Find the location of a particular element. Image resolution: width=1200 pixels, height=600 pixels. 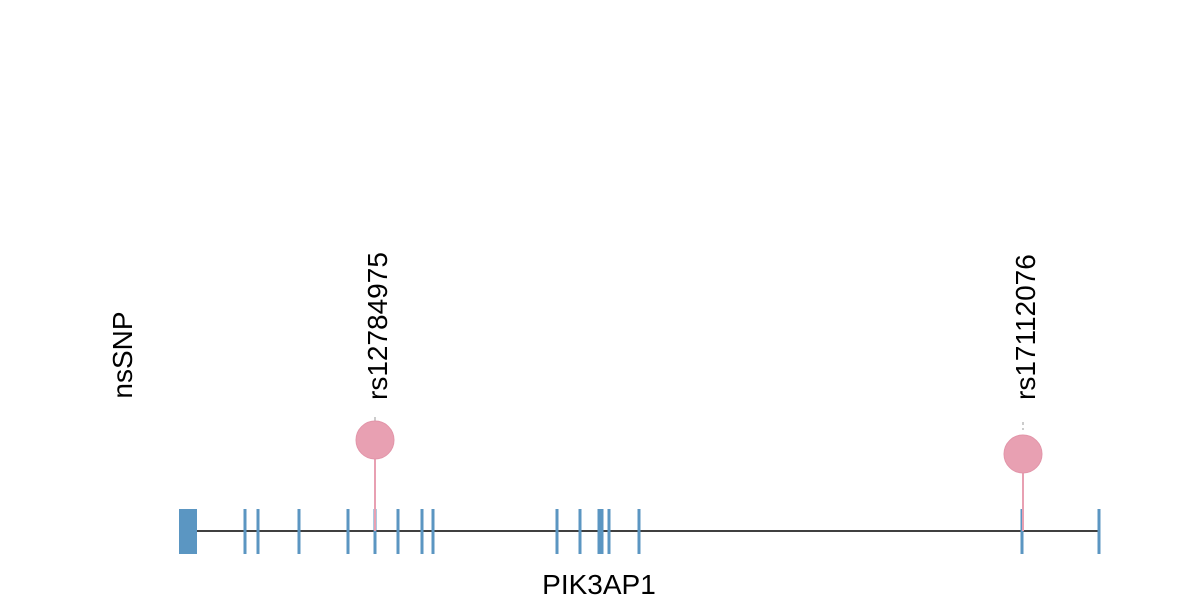

snp-label: rs17112076 is located at coordinates (1025, 327).